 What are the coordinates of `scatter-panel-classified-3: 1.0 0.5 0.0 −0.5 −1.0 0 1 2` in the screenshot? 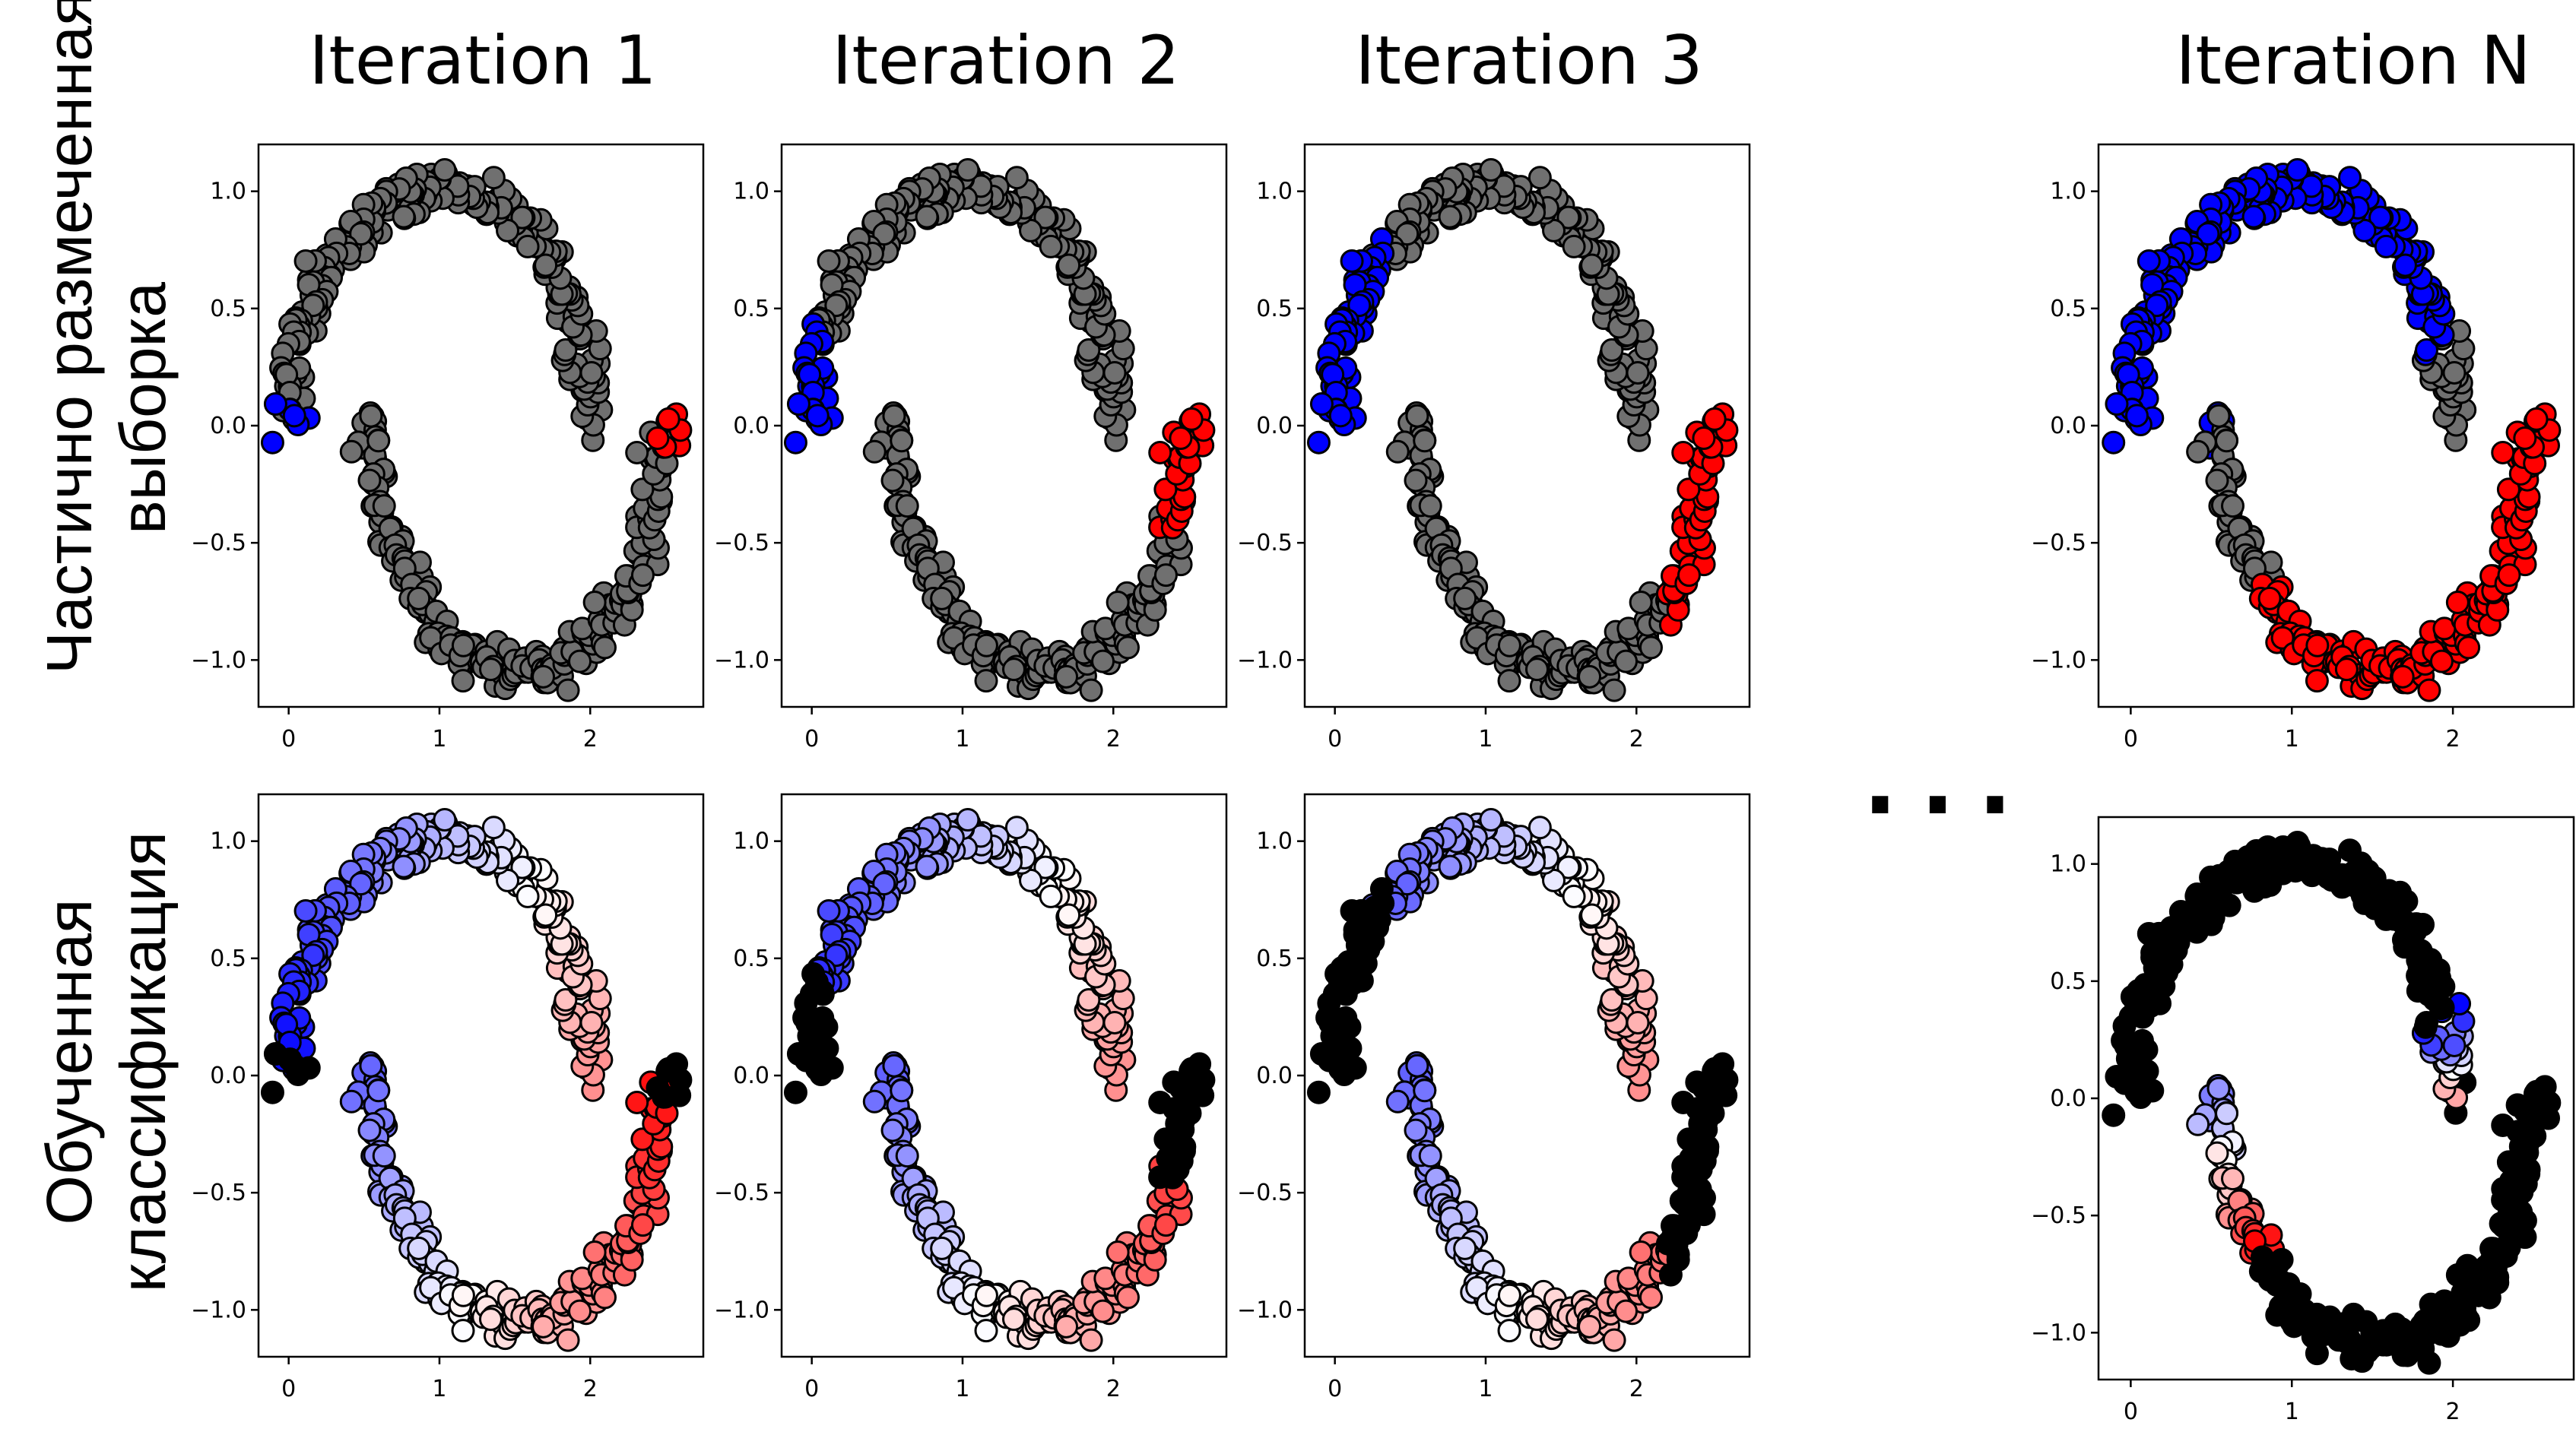 It's located at (1494, 1097).